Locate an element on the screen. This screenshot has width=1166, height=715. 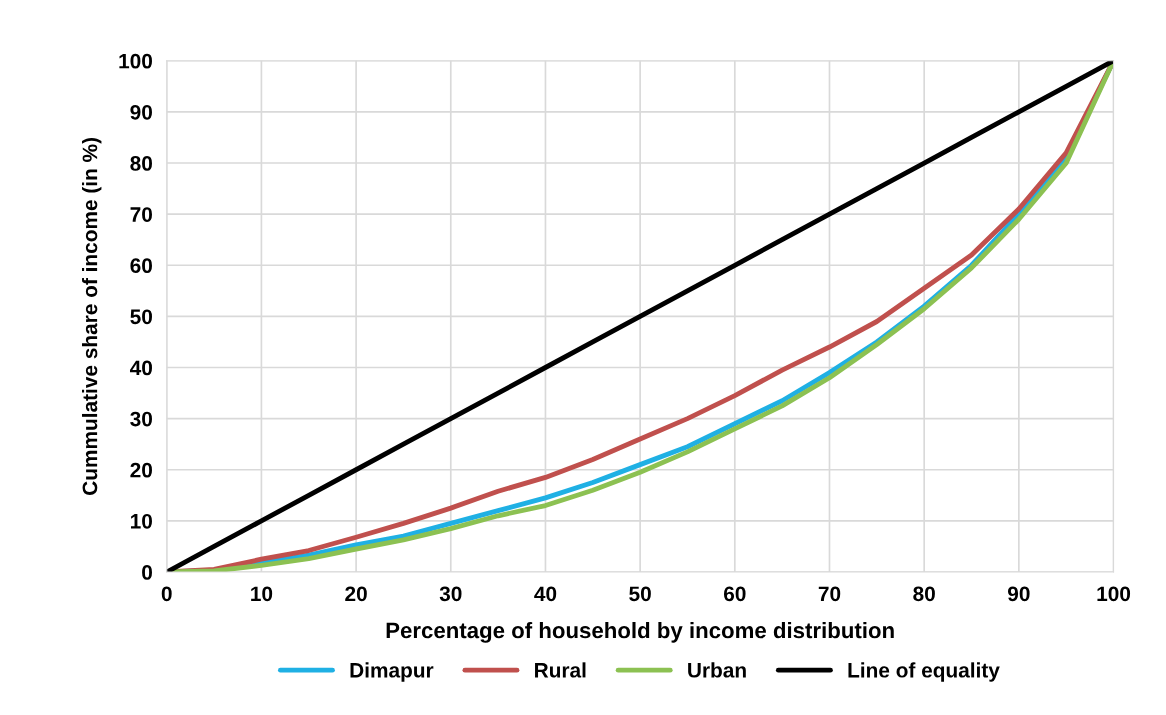
legend-label: Urban is located at coordinates (717, 670).